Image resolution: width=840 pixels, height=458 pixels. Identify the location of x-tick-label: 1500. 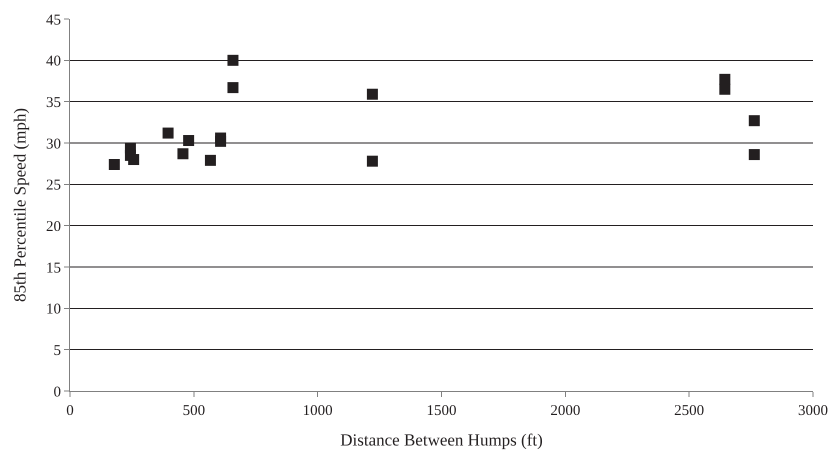
(441, 411).